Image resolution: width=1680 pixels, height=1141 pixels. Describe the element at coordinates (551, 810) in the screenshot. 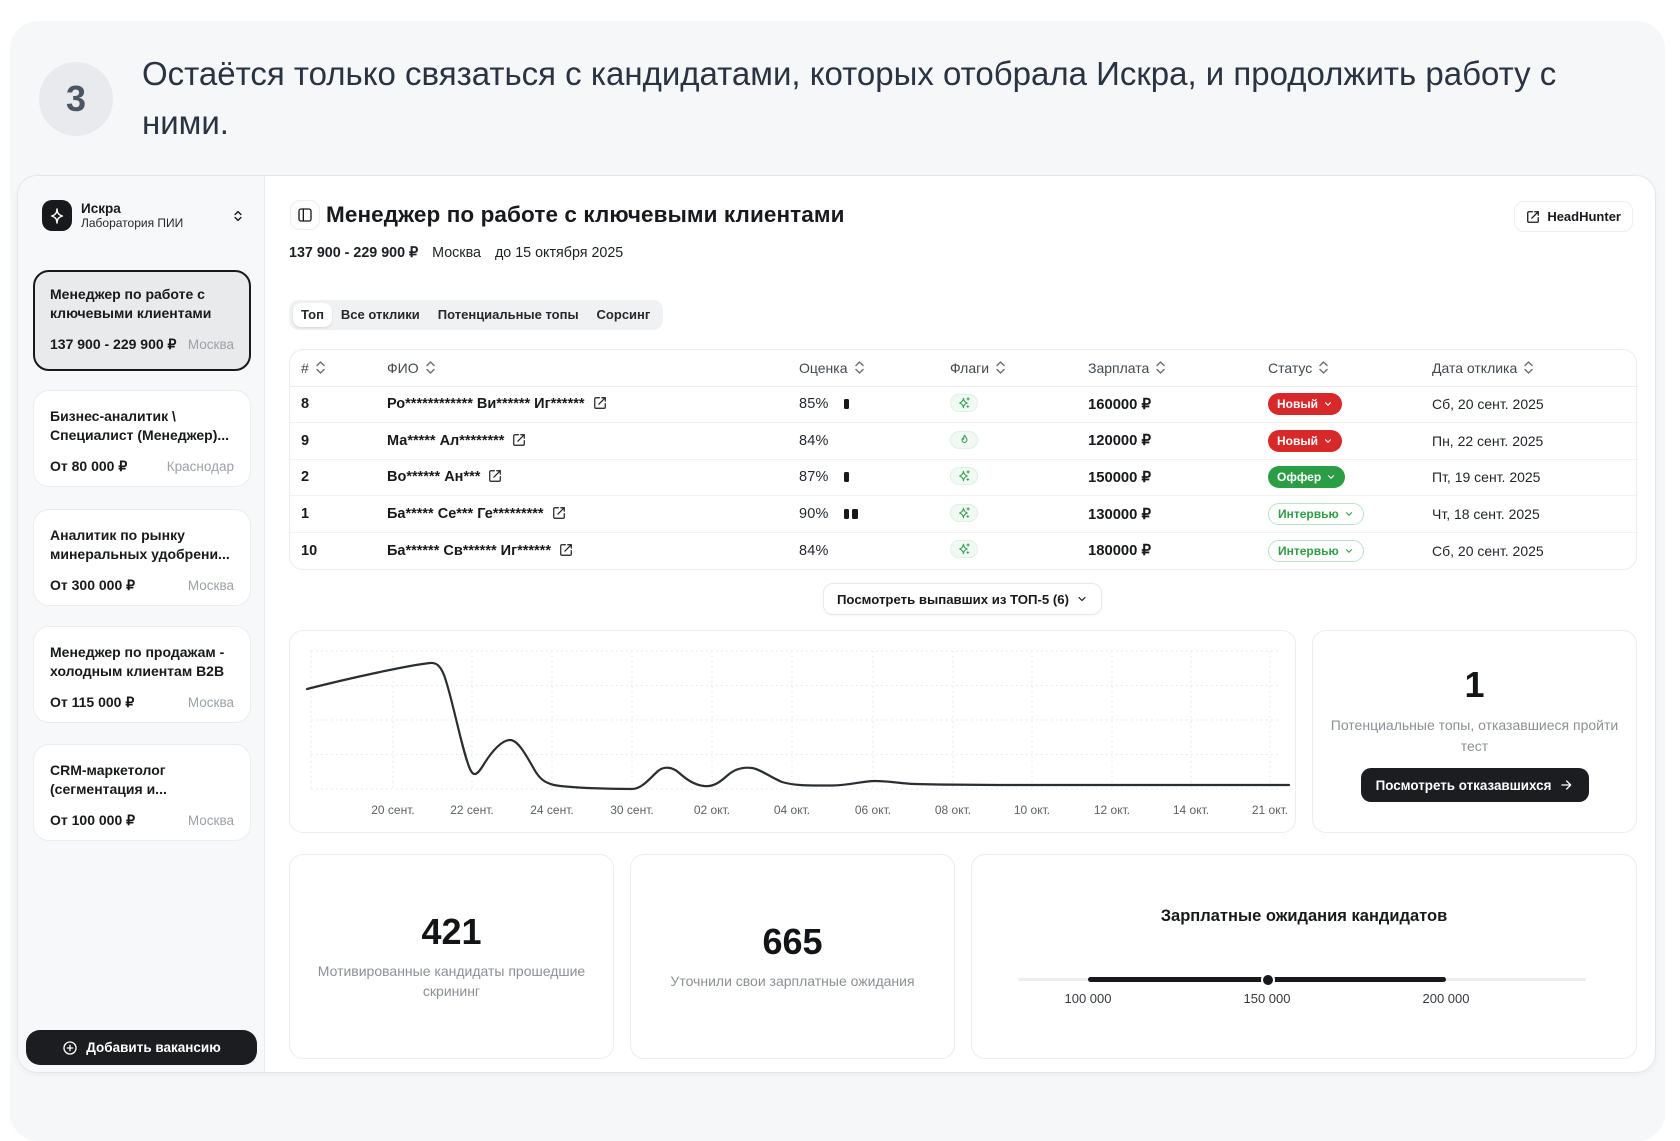

I see `svg-text: 24 сент.` at that location.